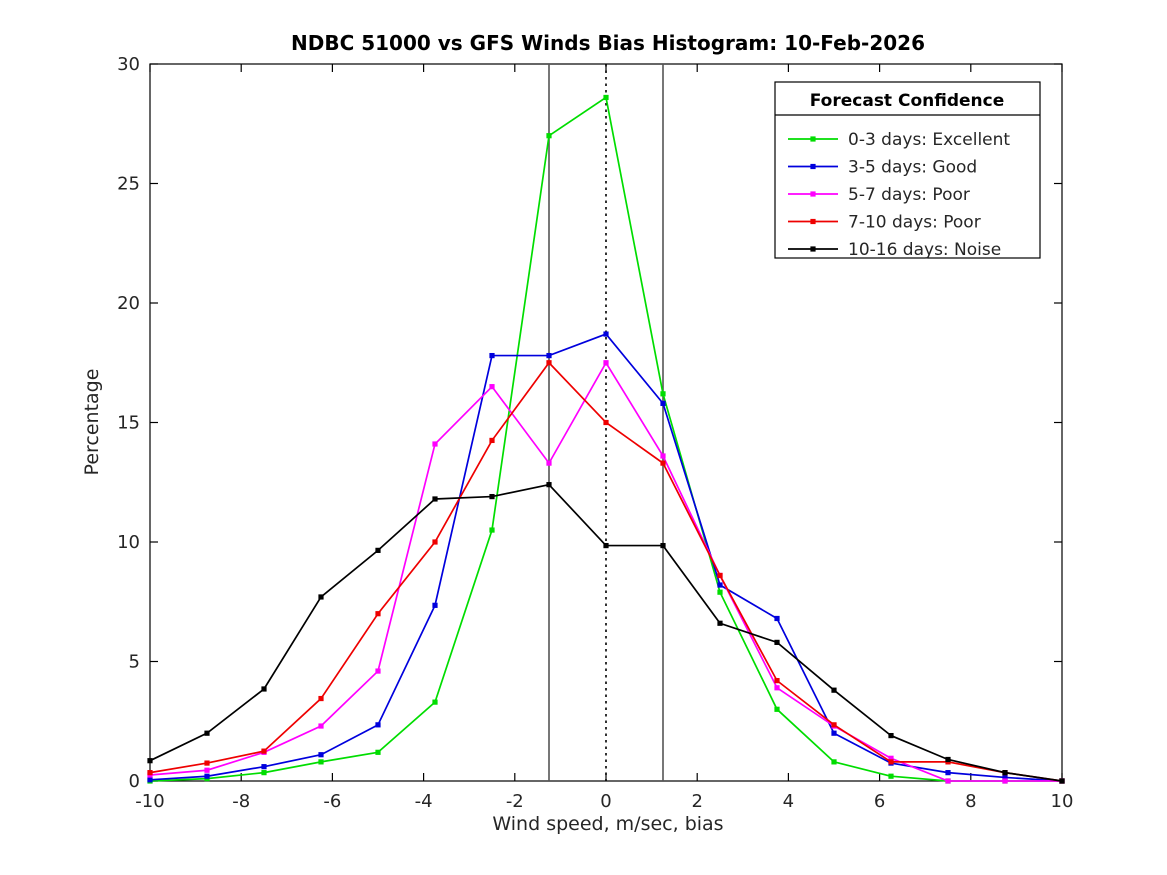  Describe the element at coordinates (788, 801) in the screenshot. I see `x-tick-label: 4` at that location.